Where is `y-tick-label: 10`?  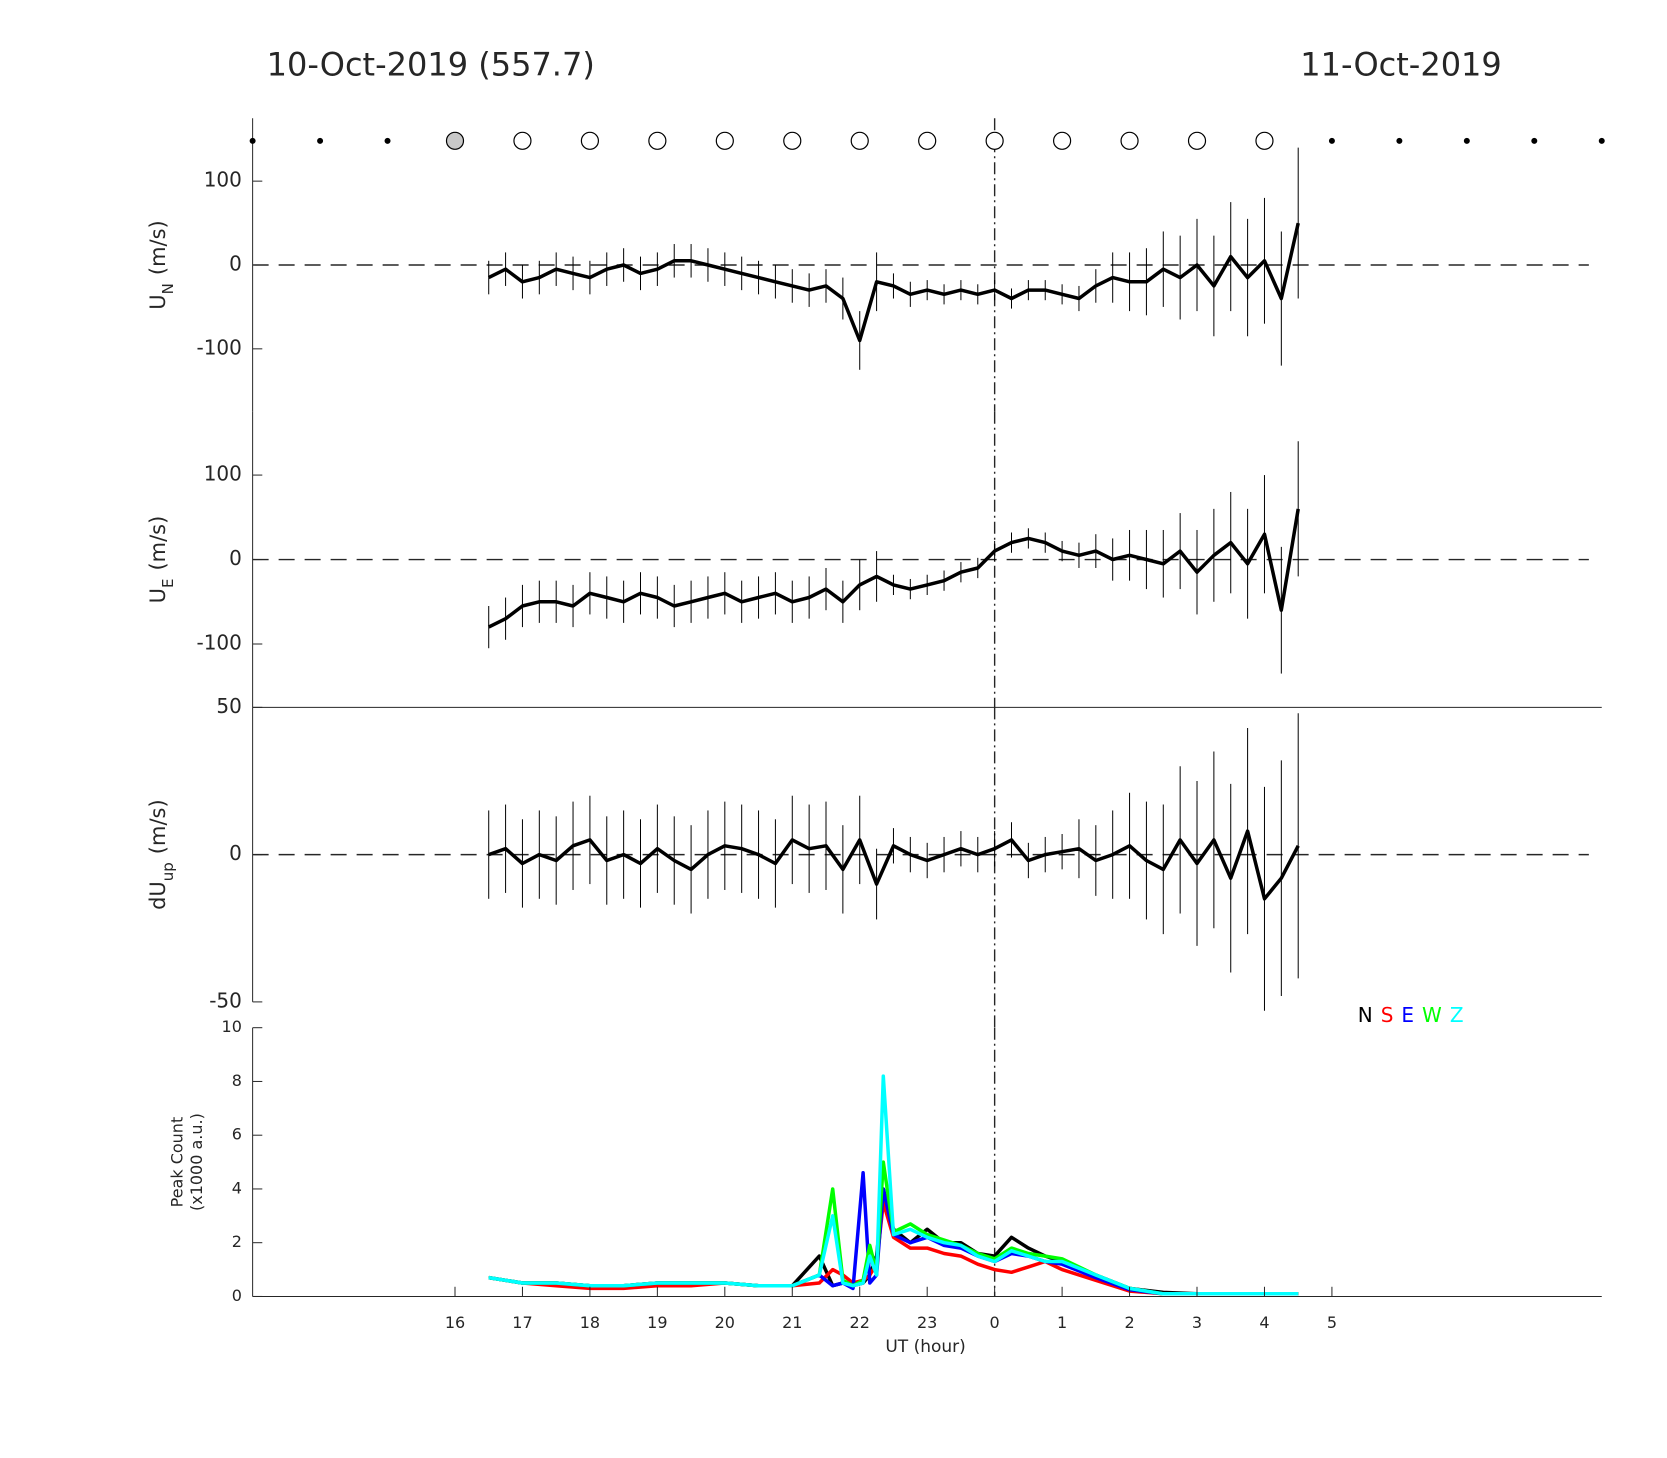
y-tick-label: 10 is located at coordinates (232, 1026).